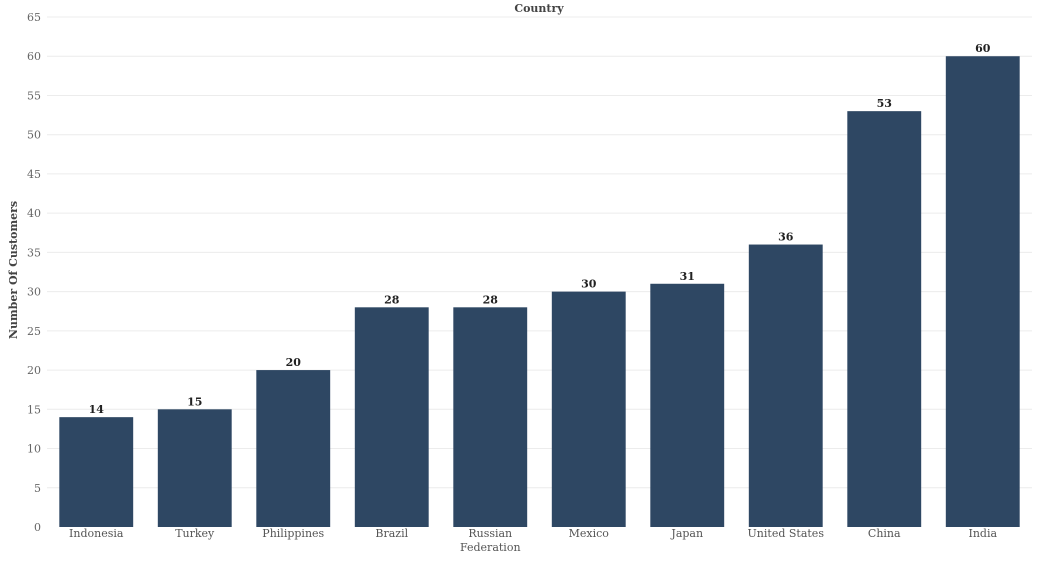  What do you see at coordinates (884, 103) in the screenshot?
I see `bar-value-label: 53` at bounding box center [884, 103].